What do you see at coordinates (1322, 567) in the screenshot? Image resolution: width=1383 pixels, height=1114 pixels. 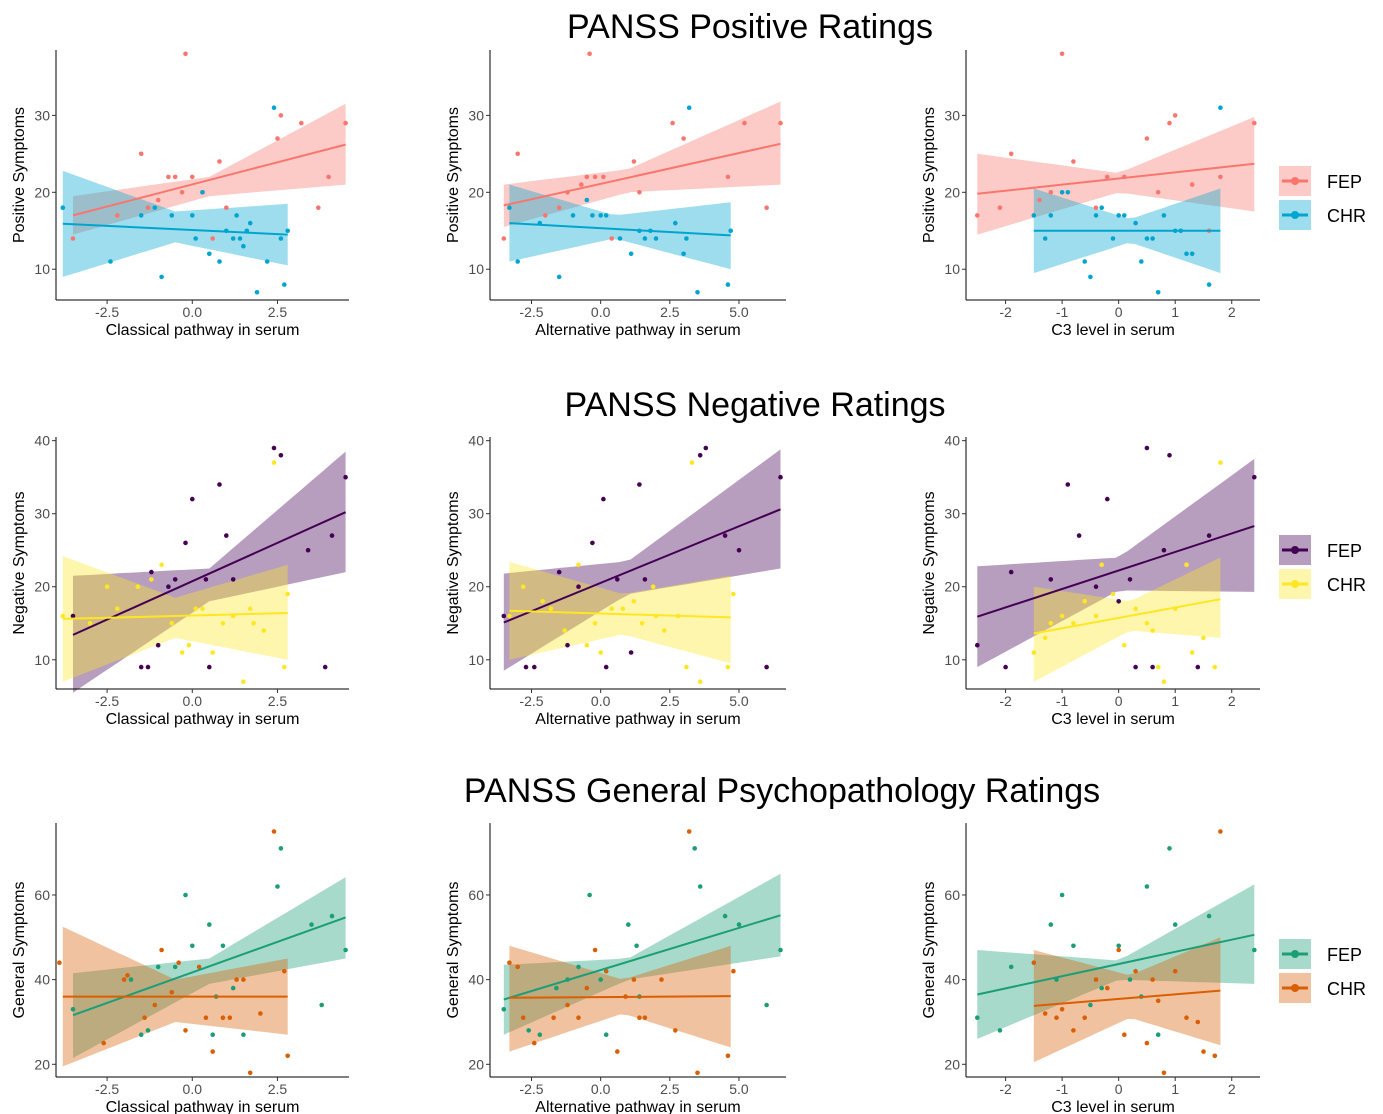 I see `legend-row-1: FEP CHR` at bounding box center [1322, 567].